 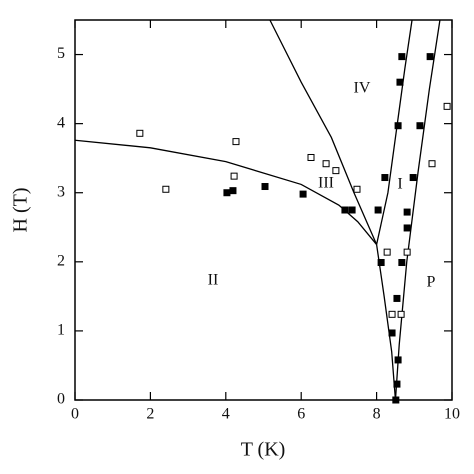 What do you see at coordinates (61, 53) in the screenshot?
I see `y-tick-label: 5` at bounding box center [61, 53].